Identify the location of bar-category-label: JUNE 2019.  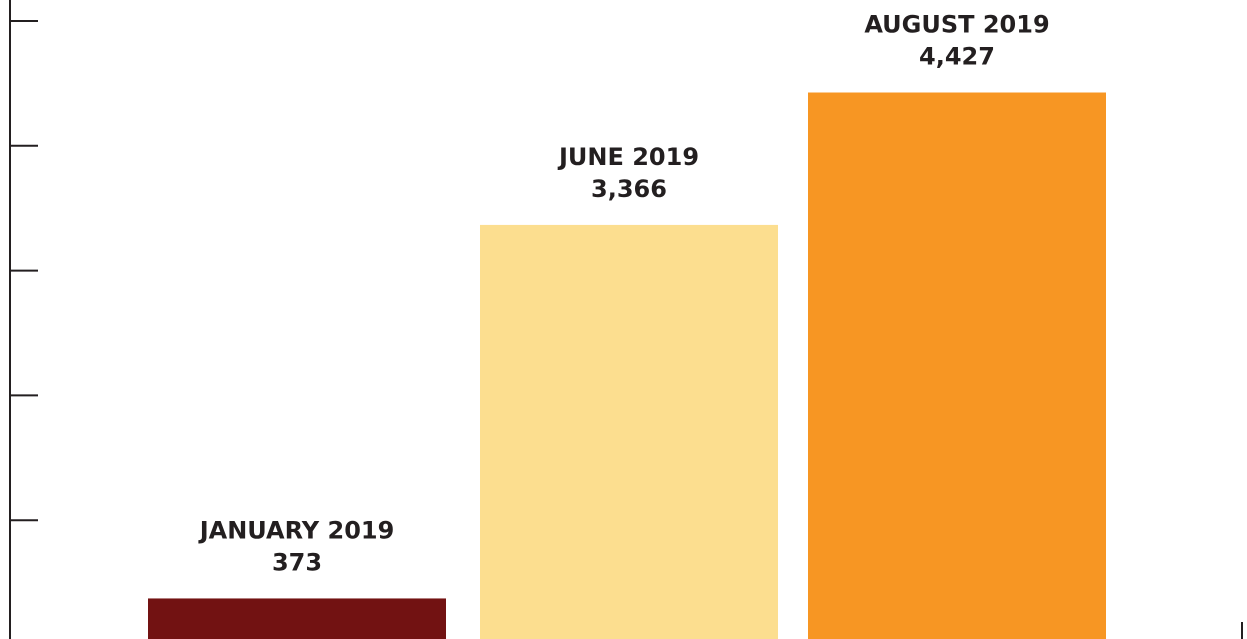
(628, 157).